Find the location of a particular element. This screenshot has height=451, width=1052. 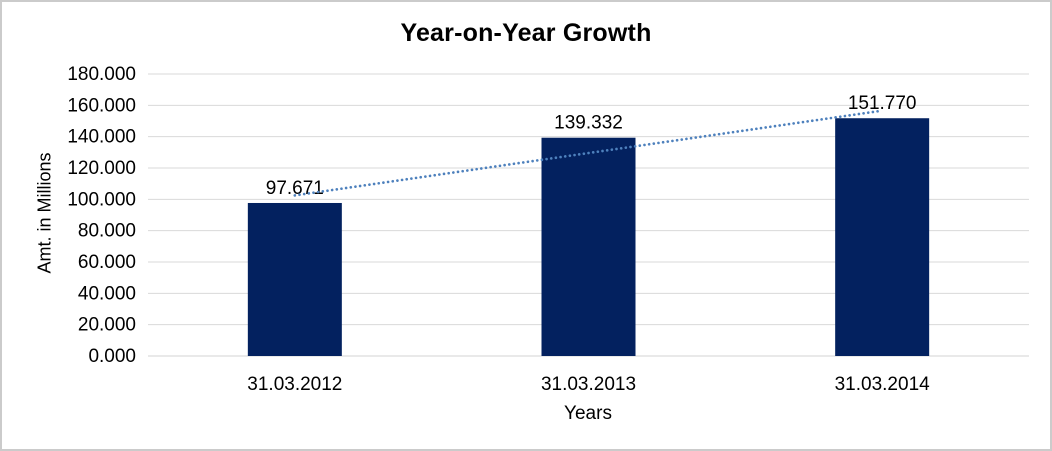

bar-31.03.2014 is located at coordinates (882, 237).